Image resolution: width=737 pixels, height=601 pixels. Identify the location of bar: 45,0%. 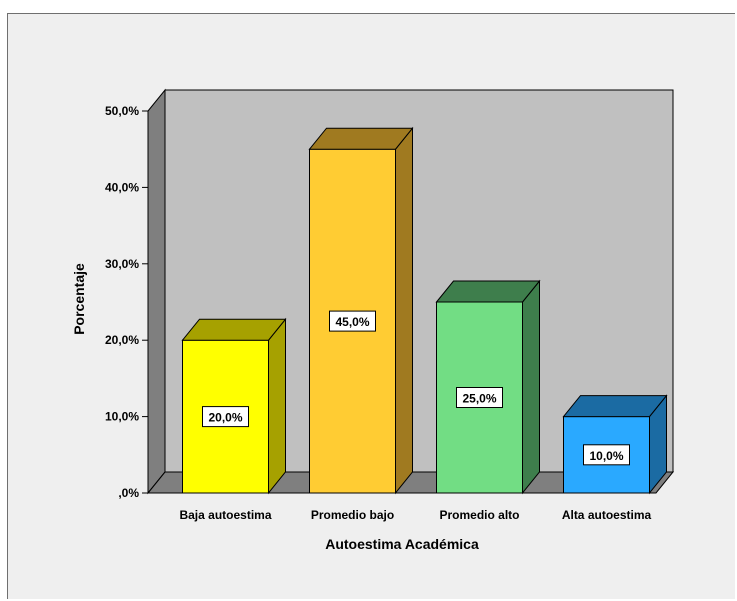
(361, 310).